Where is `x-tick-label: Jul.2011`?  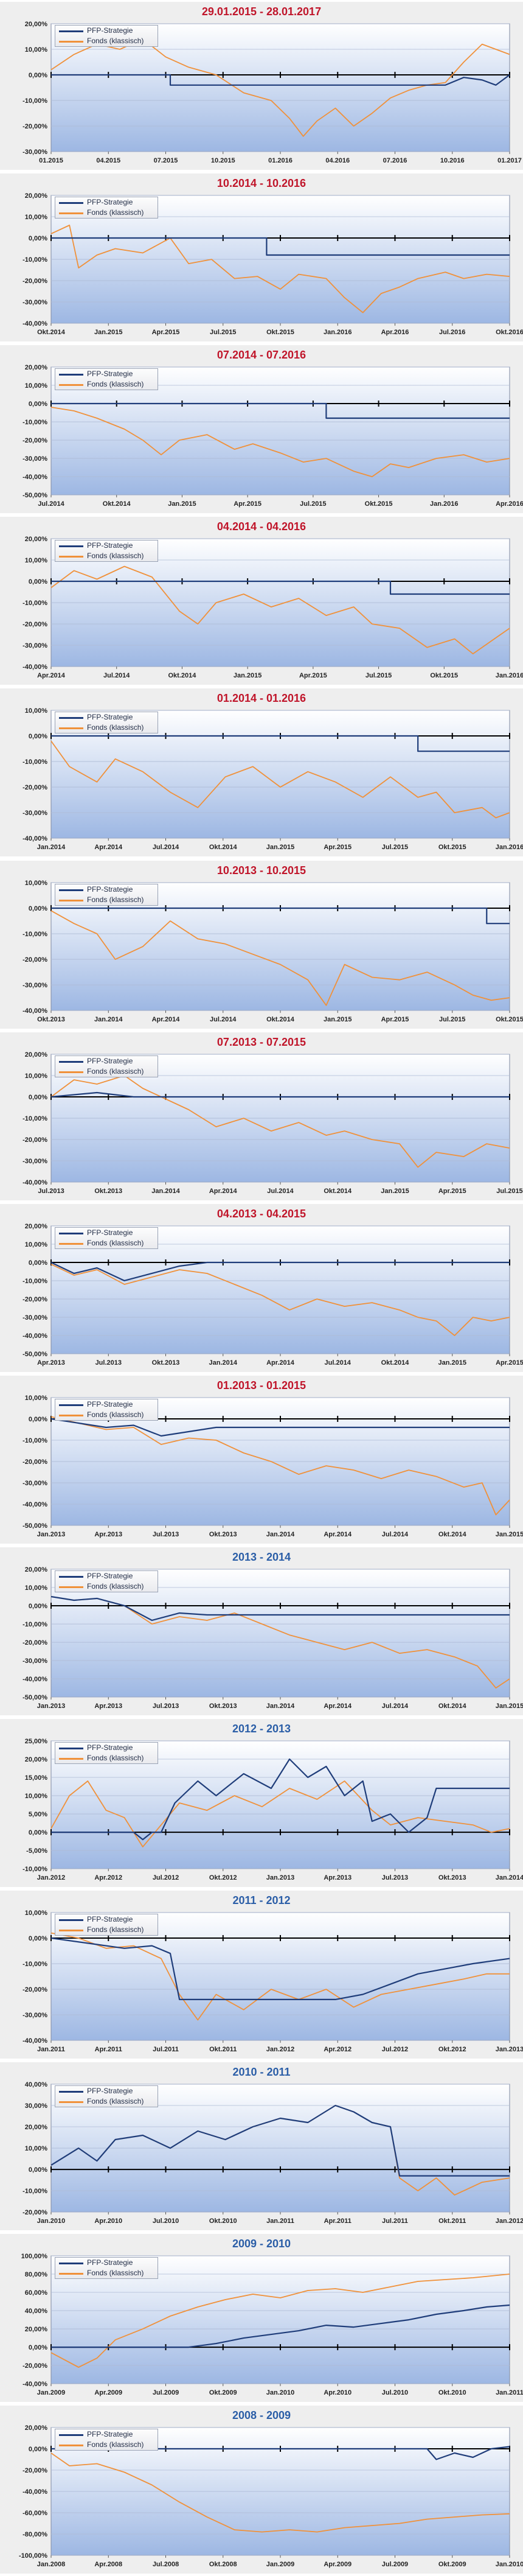
x-tick-label: Jul.2011 is located at coordinates (166, 2049).